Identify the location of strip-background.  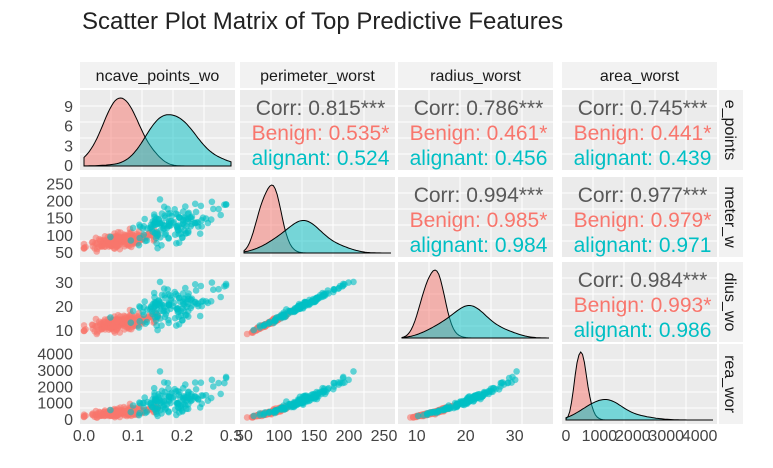
(317, 75).